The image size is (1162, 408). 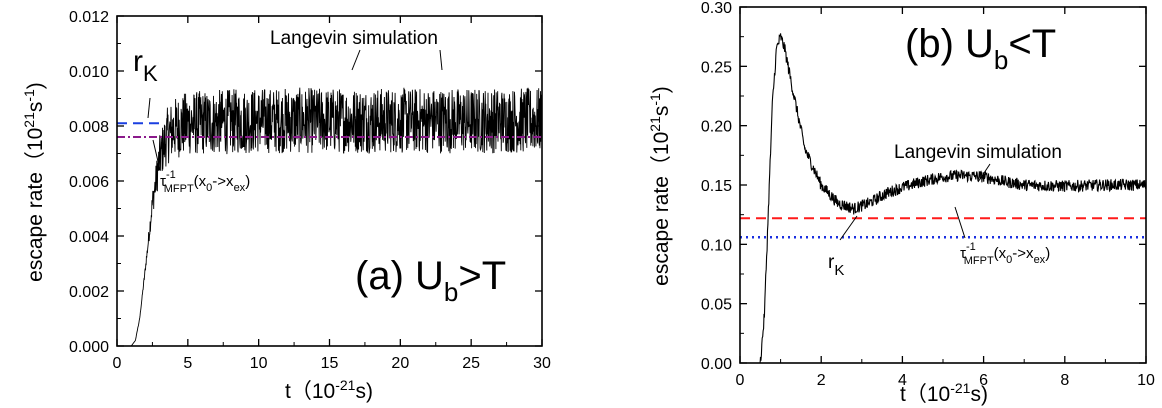 I want to click on panel-b-rk-annotation: rK, so click(x=836, y=265).